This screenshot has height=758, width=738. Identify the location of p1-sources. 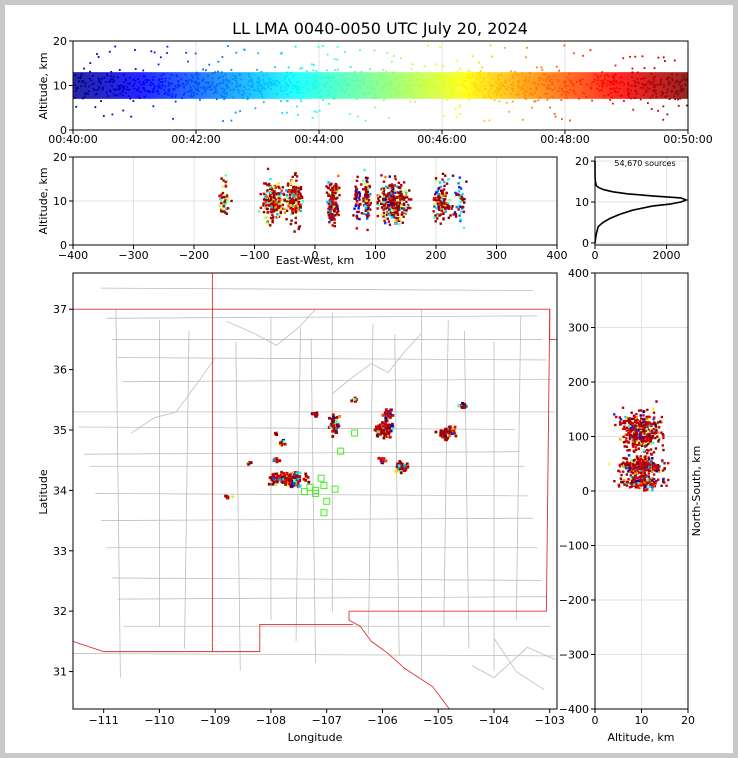
(380, 83).